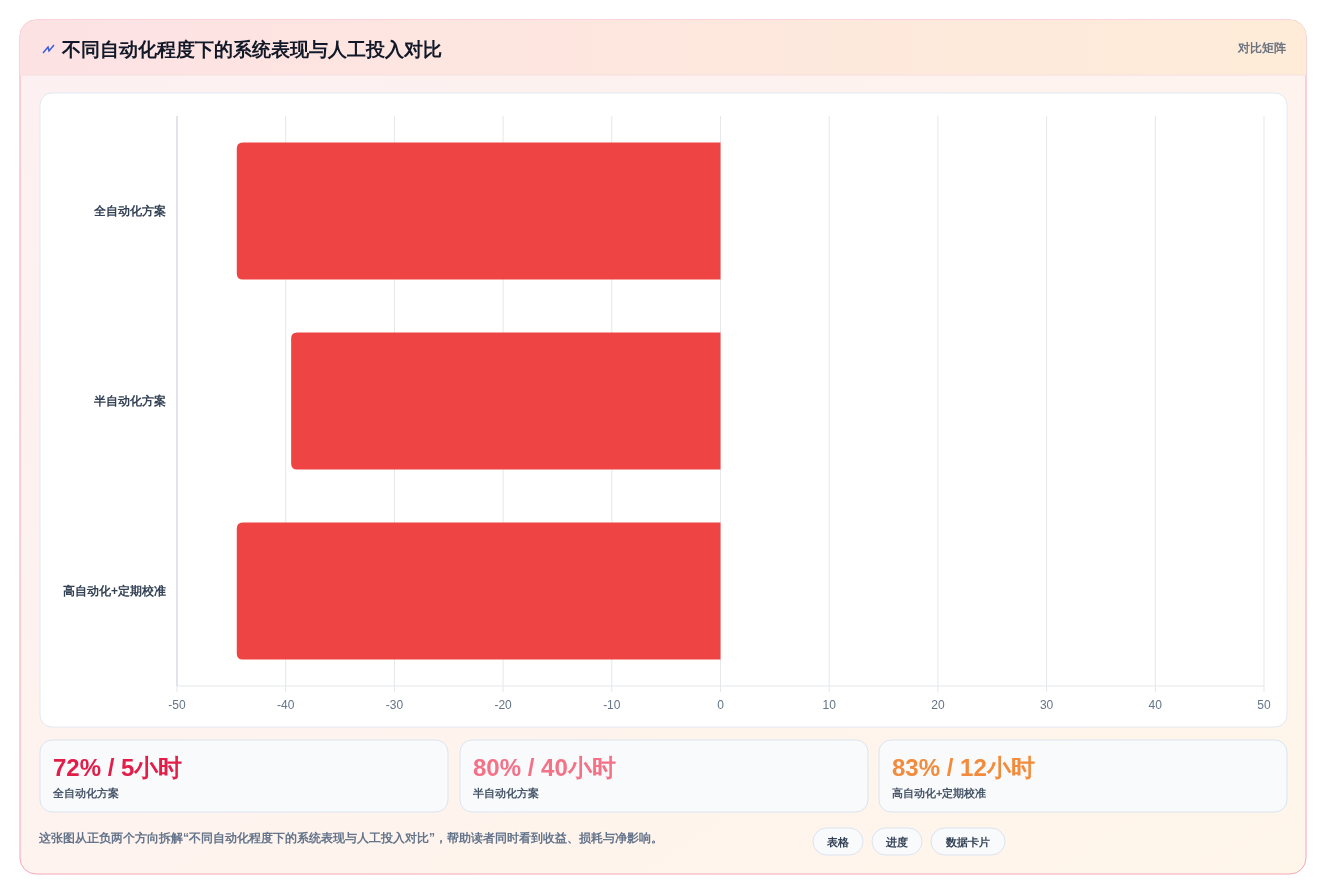 This screenshot has height=895, width=1327. I want to click on x-tick-label: 30, so click(1046, 705).